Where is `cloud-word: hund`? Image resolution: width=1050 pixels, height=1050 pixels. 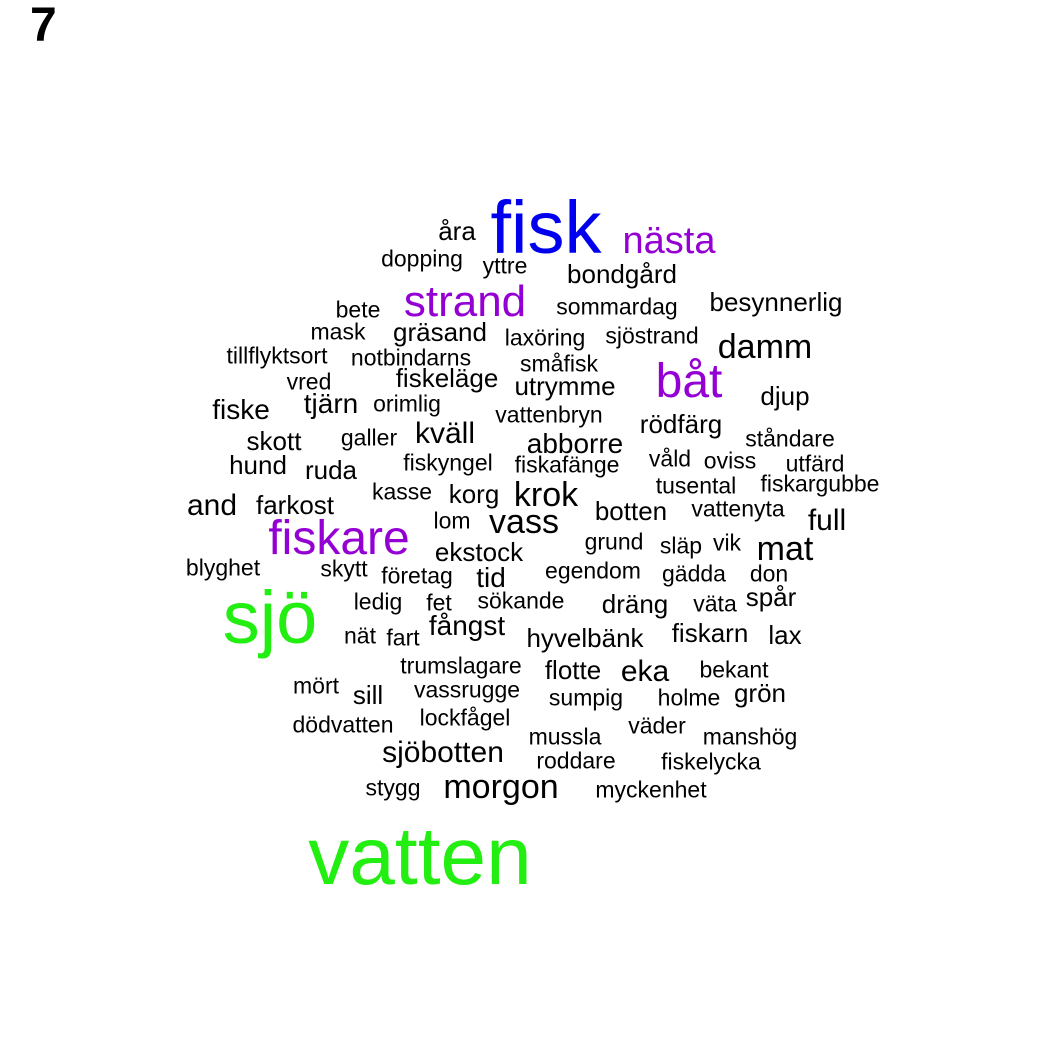
cloud-word: hund is located at coordinates (258, 465).